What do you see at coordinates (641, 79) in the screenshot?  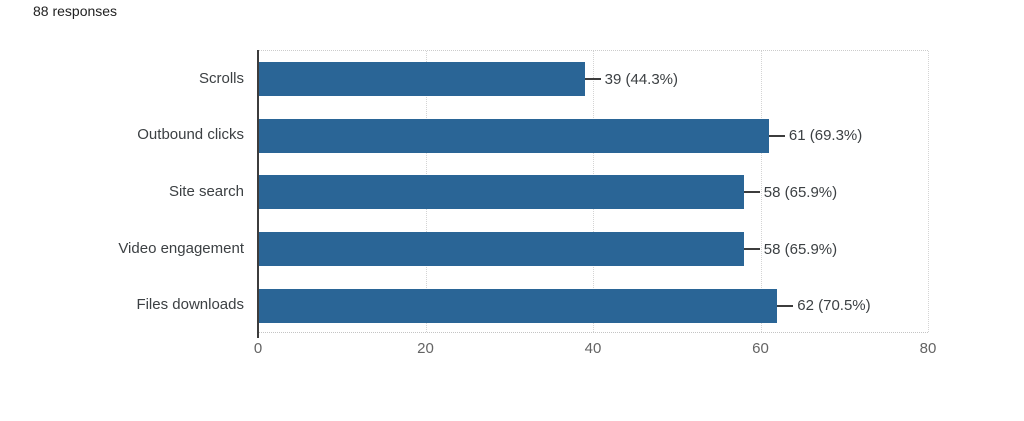 I see `bar-value-label: 39 (44.3%)` at bounding box center [641, 79].